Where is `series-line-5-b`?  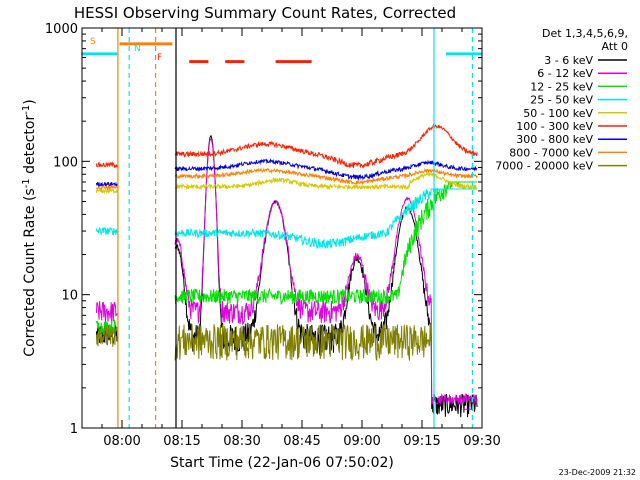
series-line-5-b is located at coordinates (326, 181).